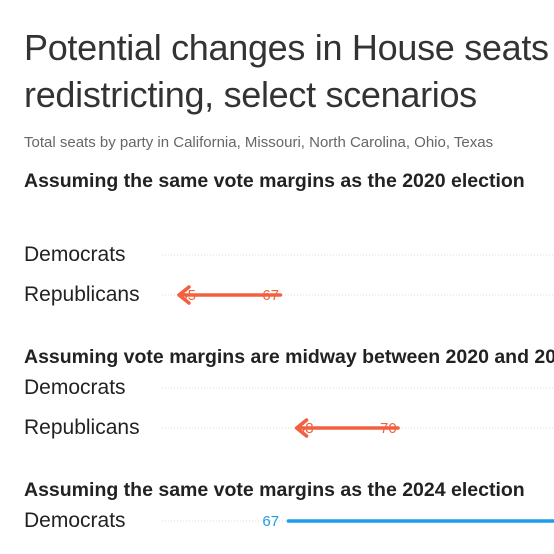  Describe the element at coordinates (305, 428) in the screenshot. I see `value-label-after: 68` at that location.